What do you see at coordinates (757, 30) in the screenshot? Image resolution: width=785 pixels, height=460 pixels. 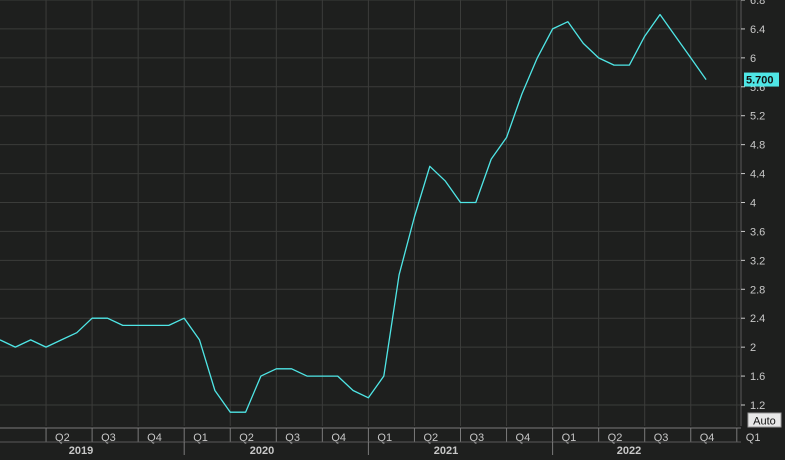 I see `y-tick-label: 6.4` at bounding box center [757, 30].